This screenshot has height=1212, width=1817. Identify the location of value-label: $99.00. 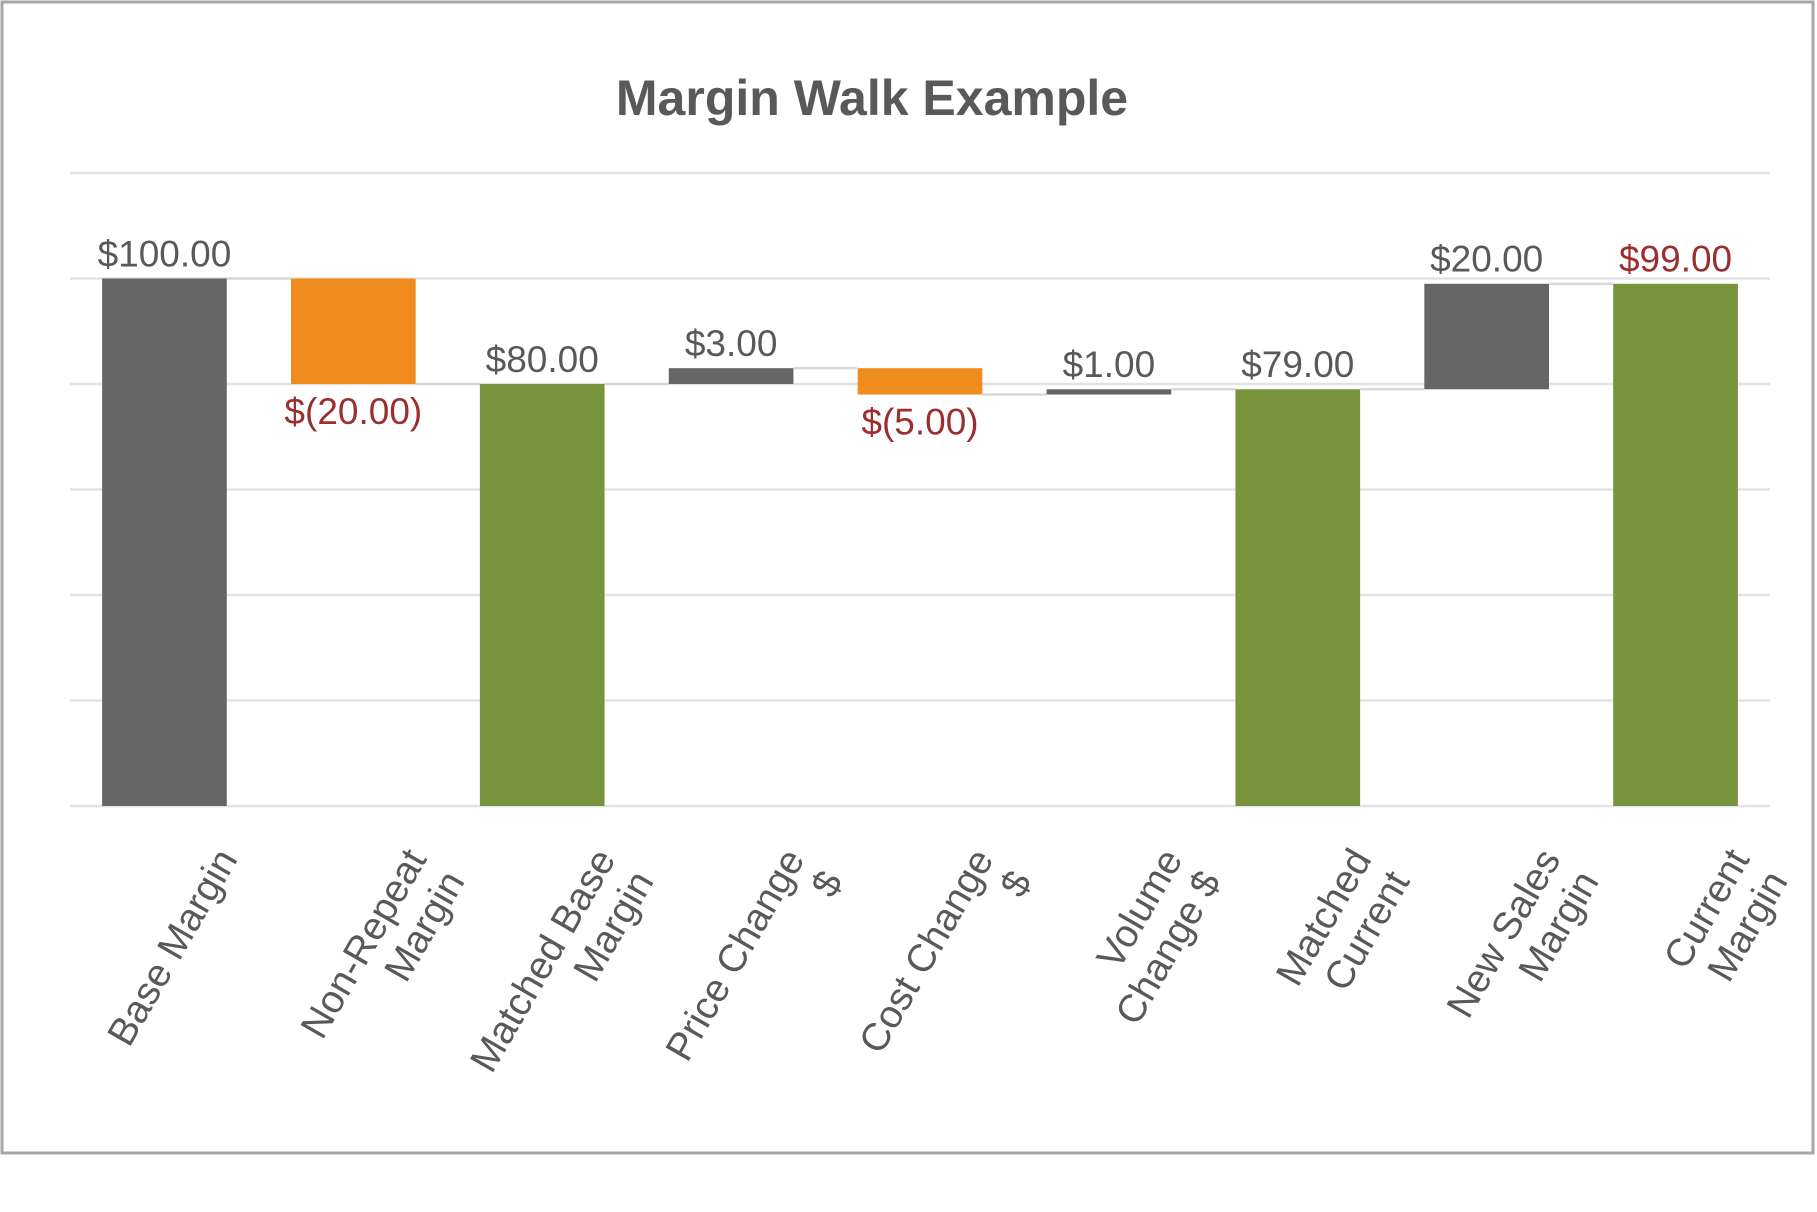
(1675, 259).